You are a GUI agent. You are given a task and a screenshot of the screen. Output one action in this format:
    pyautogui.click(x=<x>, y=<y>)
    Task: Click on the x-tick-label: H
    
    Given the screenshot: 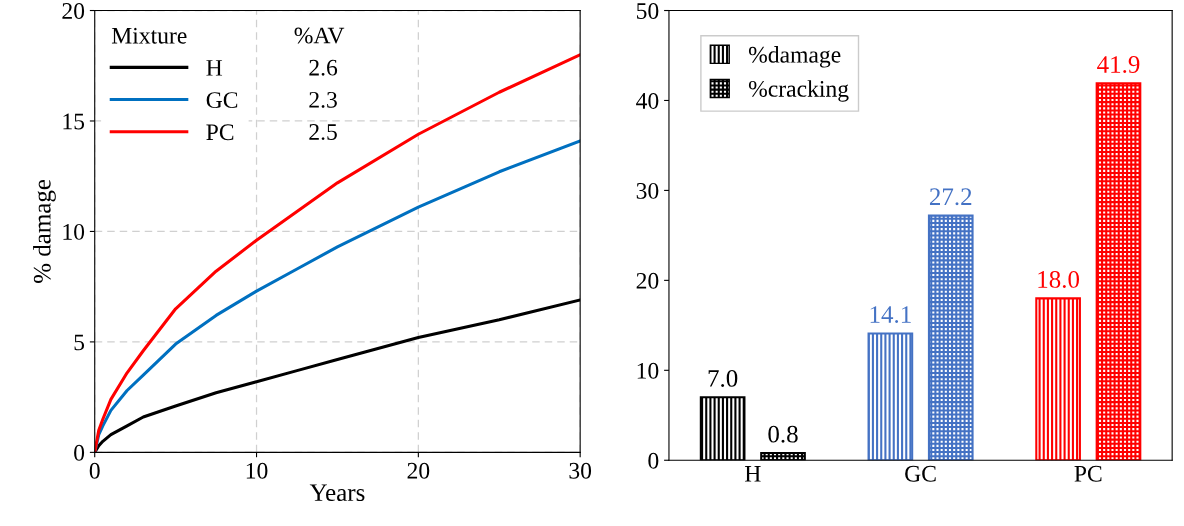 What is the action you would take?
    pyautogui.click(x=752, y=474)
    